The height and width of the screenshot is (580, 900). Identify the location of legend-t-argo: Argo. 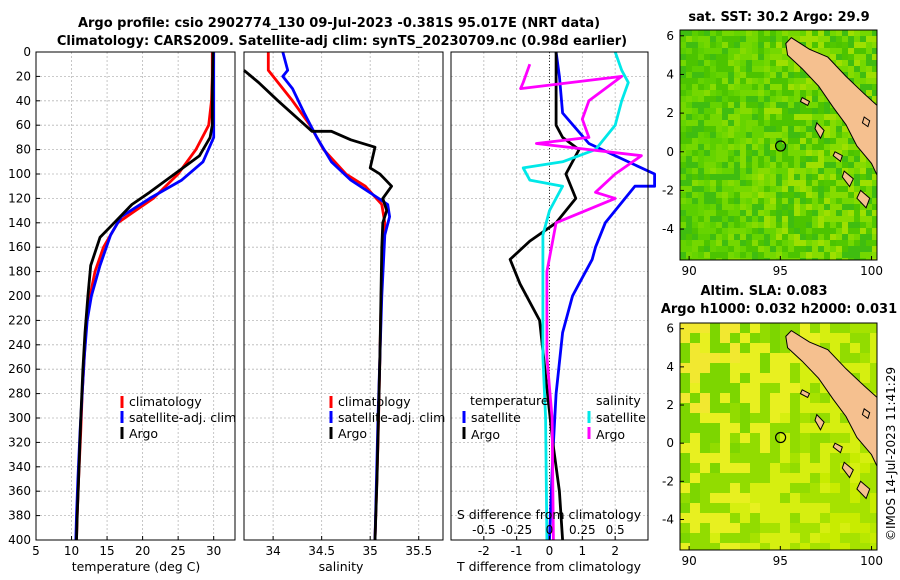
(485, 434).